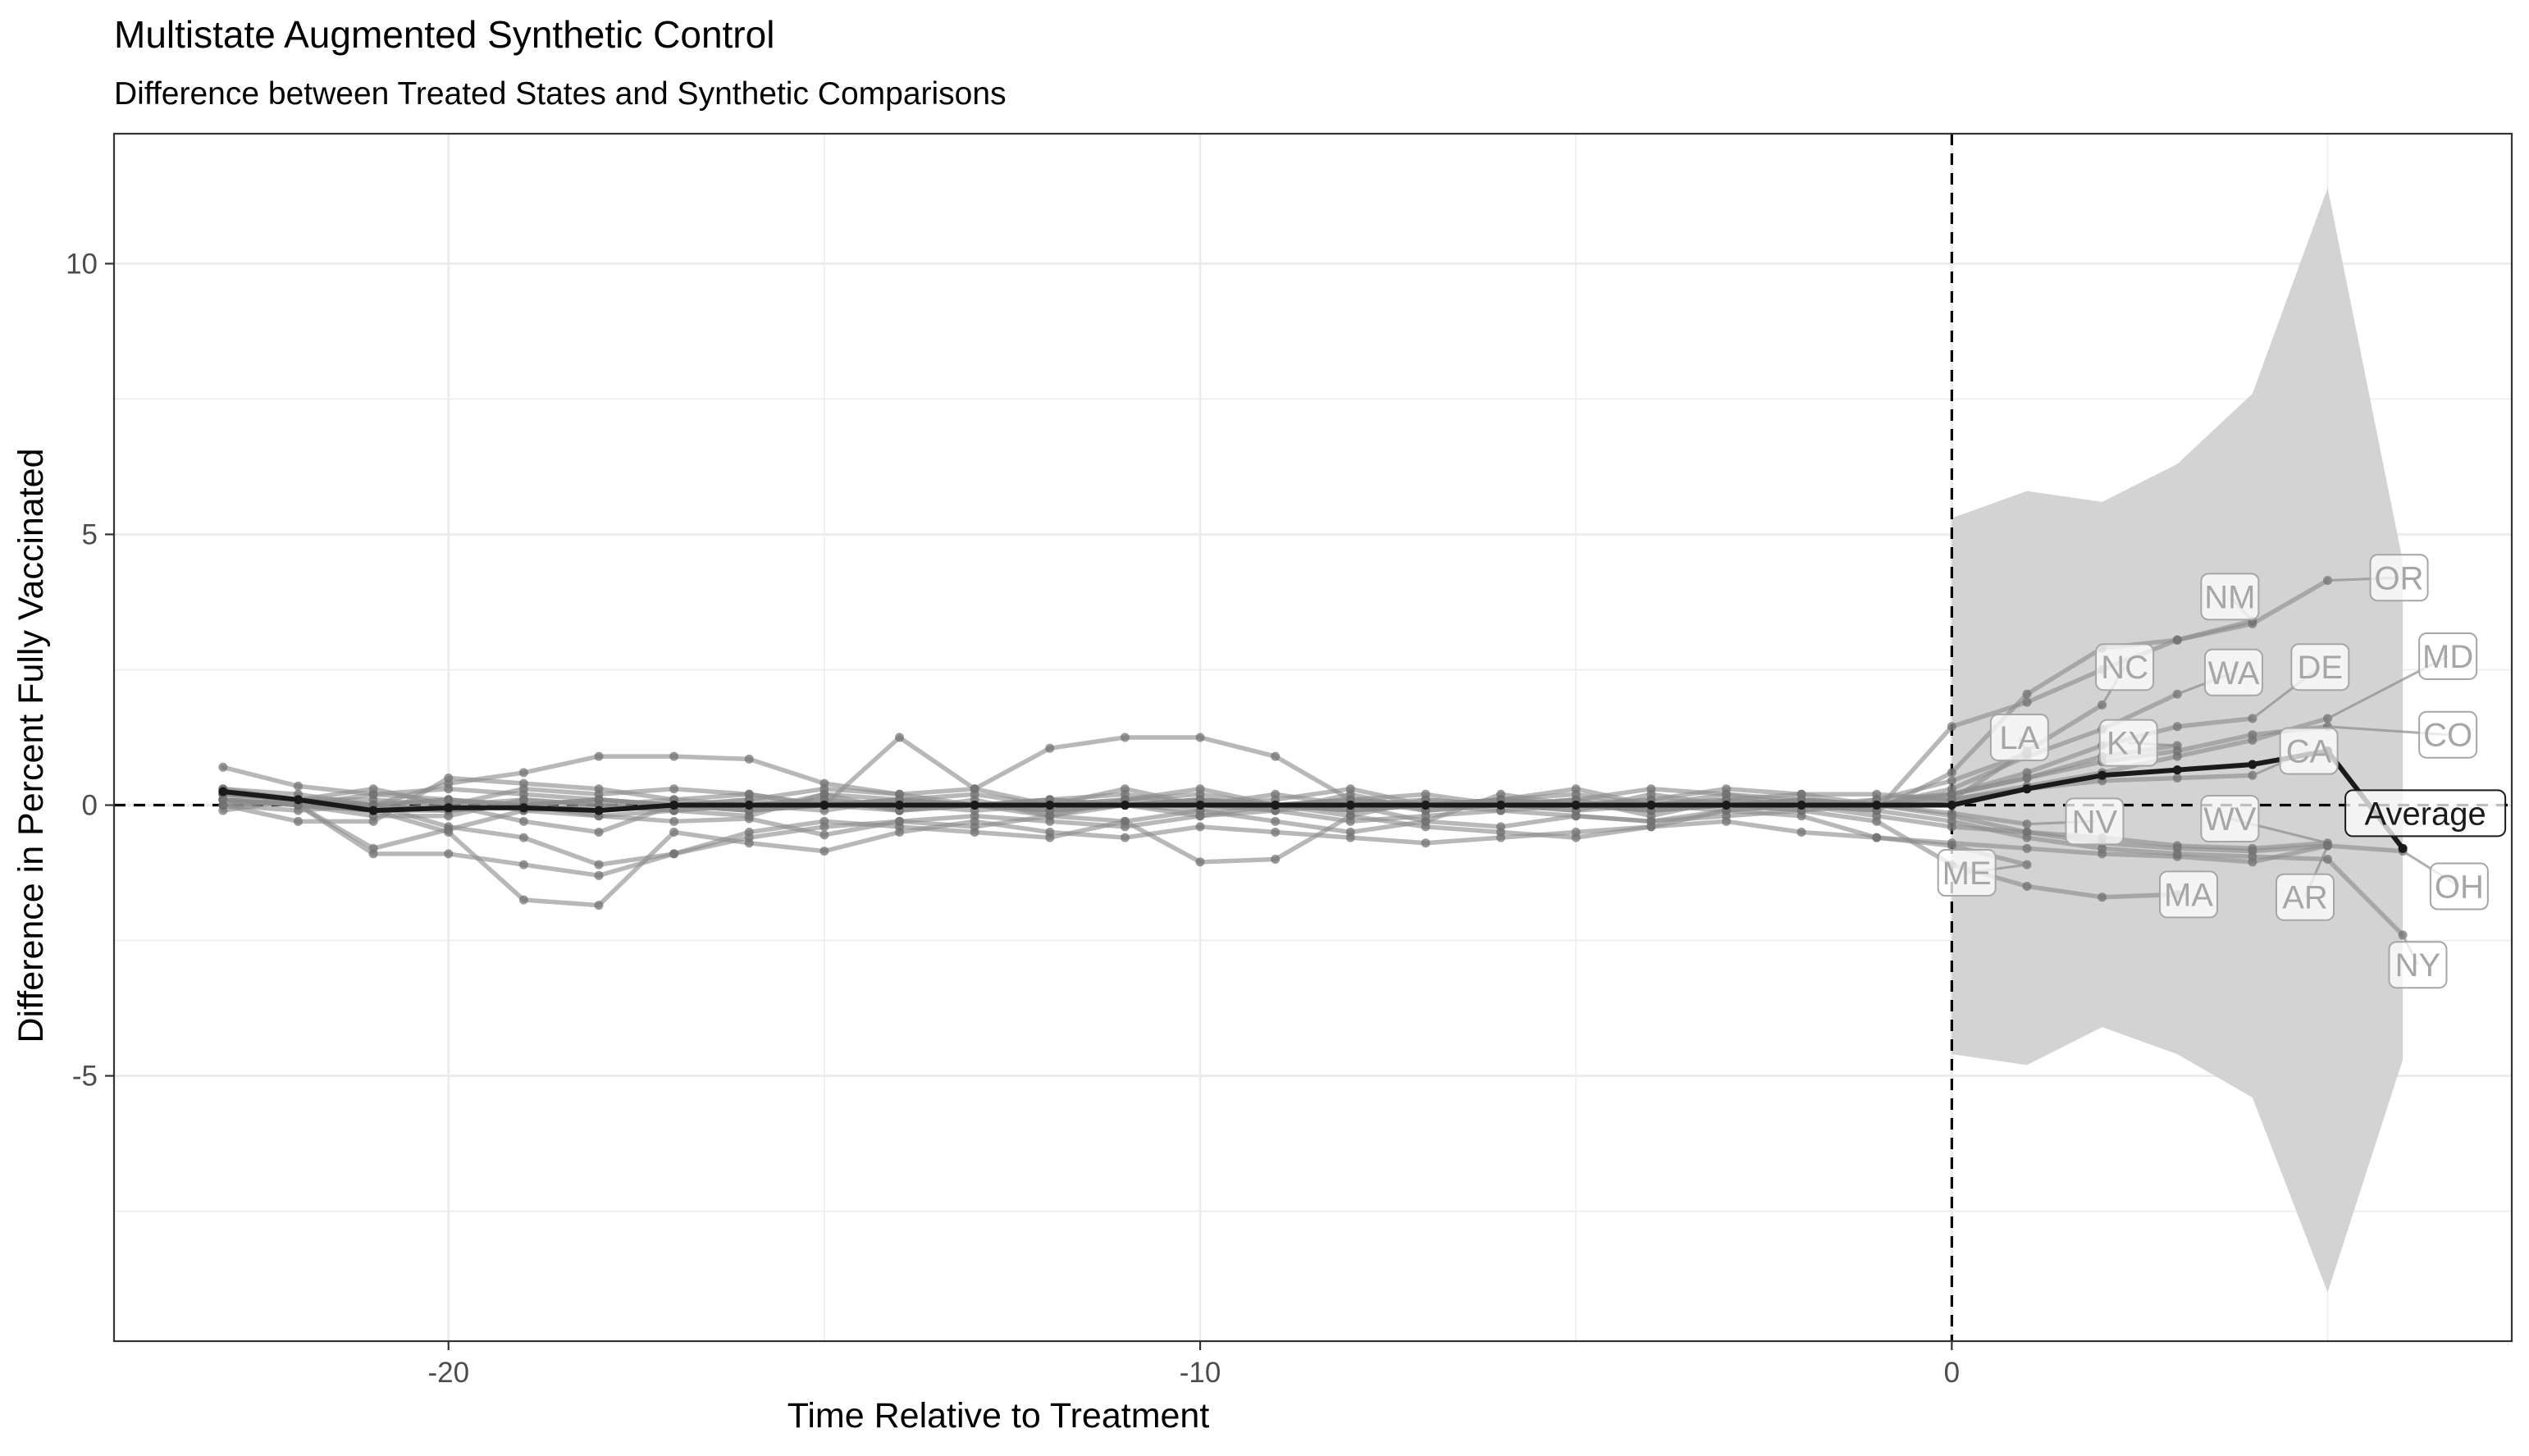 The image size is (2529, 1456). What do you see at coordinates (2447, 657) in the screenshot?
I see `label-text-md: MD` at bounding box center [2447, 657].